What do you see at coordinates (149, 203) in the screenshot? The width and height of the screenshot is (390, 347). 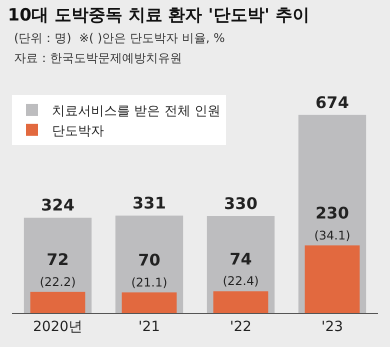 I see `data-label: 331` at bounding box center [149, 203].